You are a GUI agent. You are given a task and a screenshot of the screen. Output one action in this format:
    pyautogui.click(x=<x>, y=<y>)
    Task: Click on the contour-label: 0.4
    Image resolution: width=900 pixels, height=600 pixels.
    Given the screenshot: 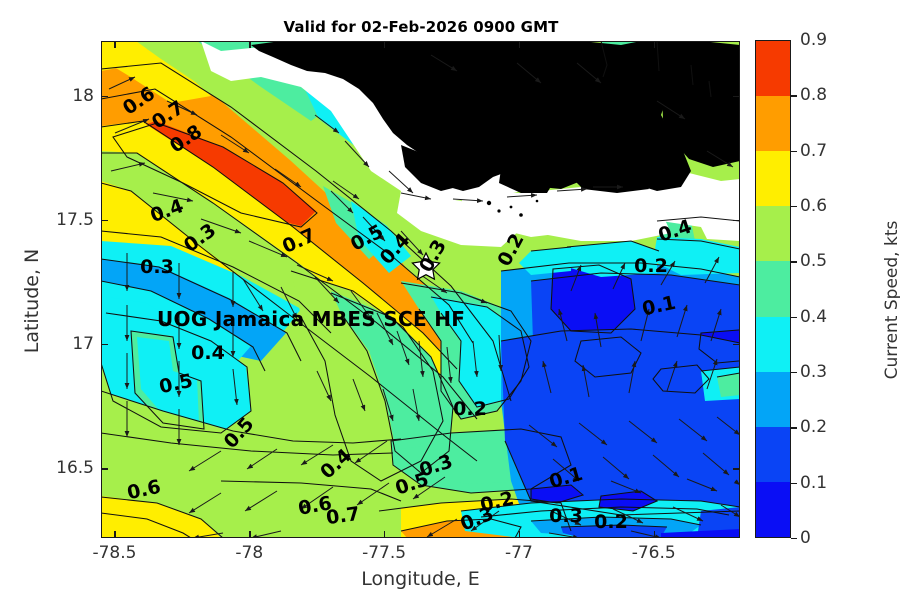 What is the action you would take?
    pyautogui.click(x=208, y=353)
    